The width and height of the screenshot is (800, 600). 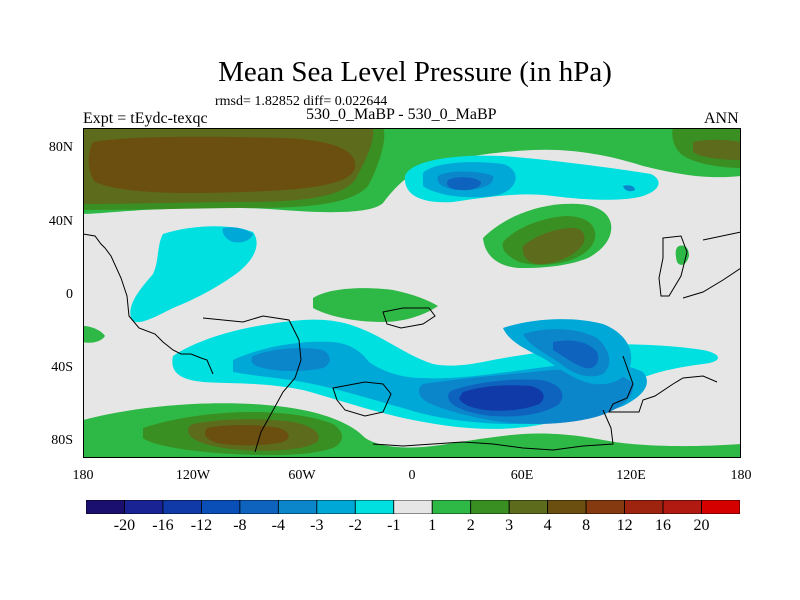 What do you see at coordinates (301, 101) in the screenshot?
I see `rmsd-diff-text: rmsd= 1.82852 diff= 0.022644` at bounding box center [301, 101].